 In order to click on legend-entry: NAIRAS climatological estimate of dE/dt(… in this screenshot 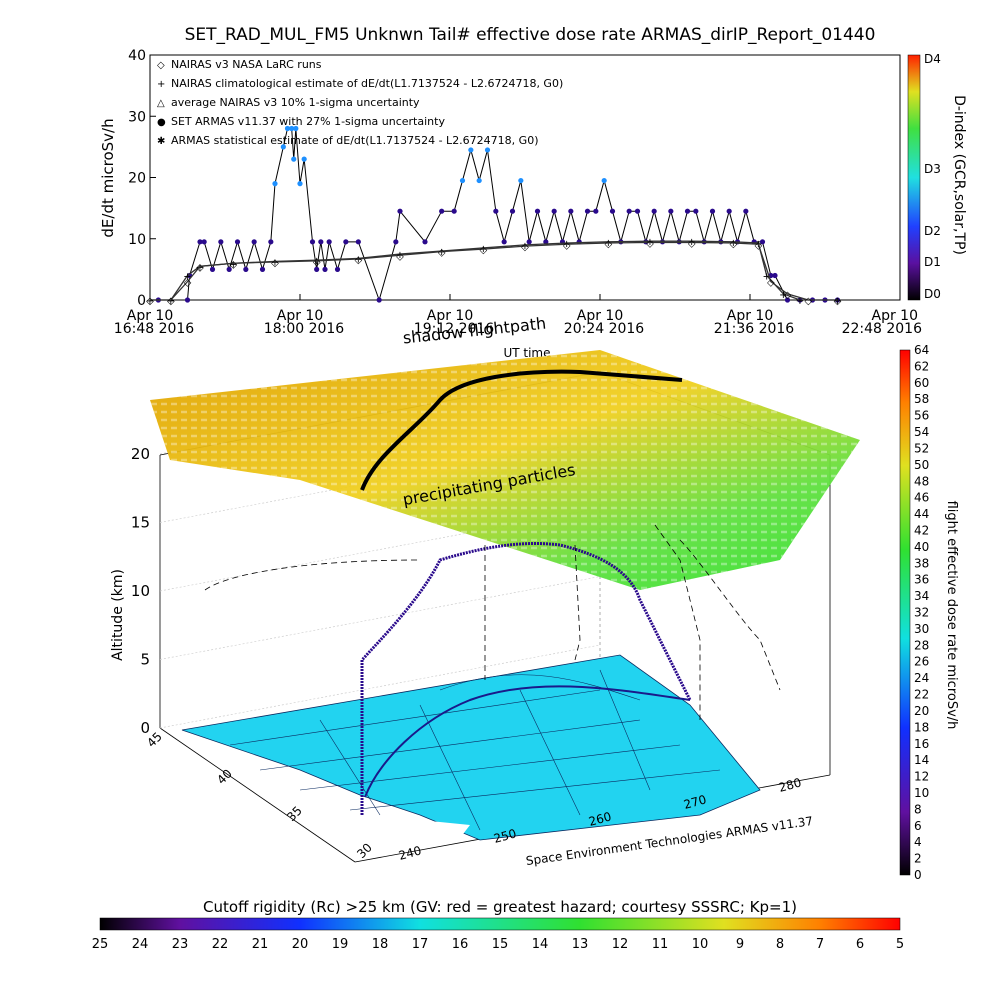, I will do `click(367, 83)`.